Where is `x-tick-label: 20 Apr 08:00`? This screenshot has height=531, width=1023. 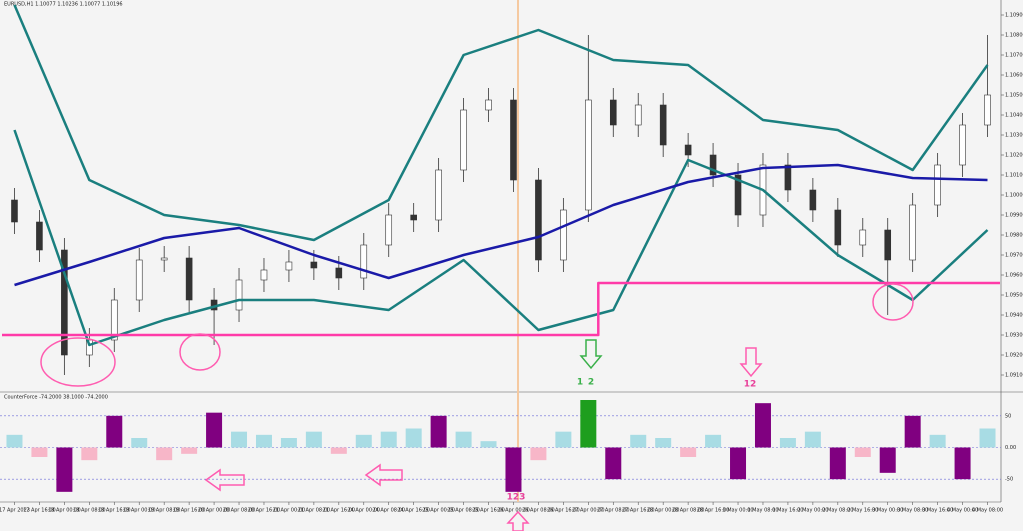 x-tick-label: 20 Apr 08:00 is located at coordinates (239, 511).